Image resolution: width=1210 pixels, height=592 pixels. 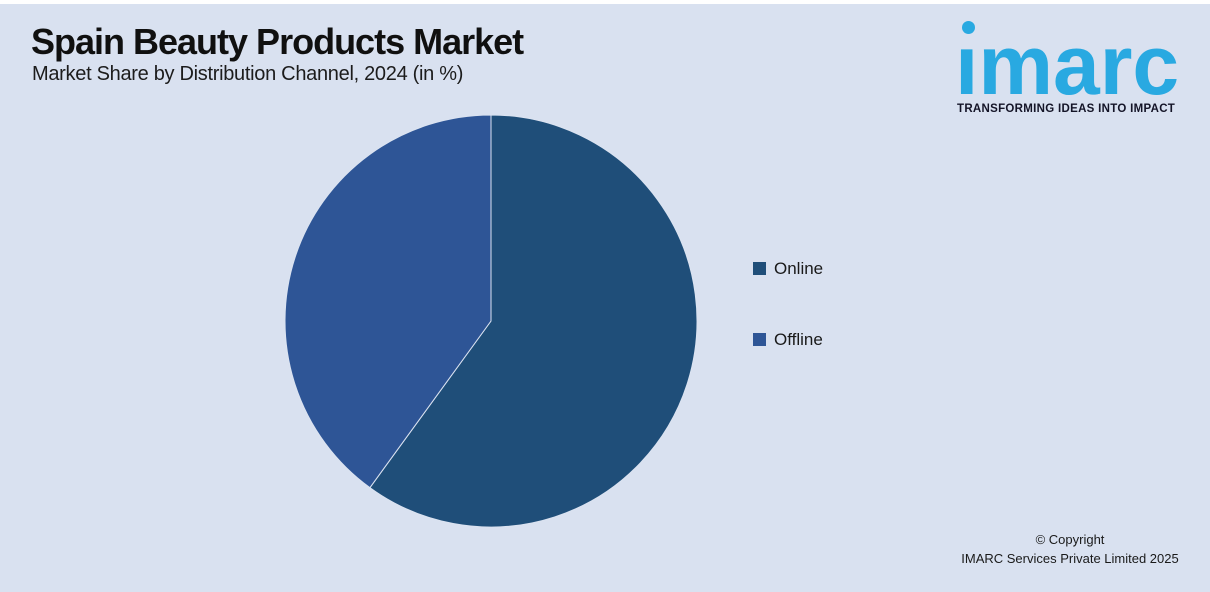 What do you see at coordinates (1067, 65) in the screenshot?
I see `imarc-logo-text: ımarc` at bounding box center [1067, 65].